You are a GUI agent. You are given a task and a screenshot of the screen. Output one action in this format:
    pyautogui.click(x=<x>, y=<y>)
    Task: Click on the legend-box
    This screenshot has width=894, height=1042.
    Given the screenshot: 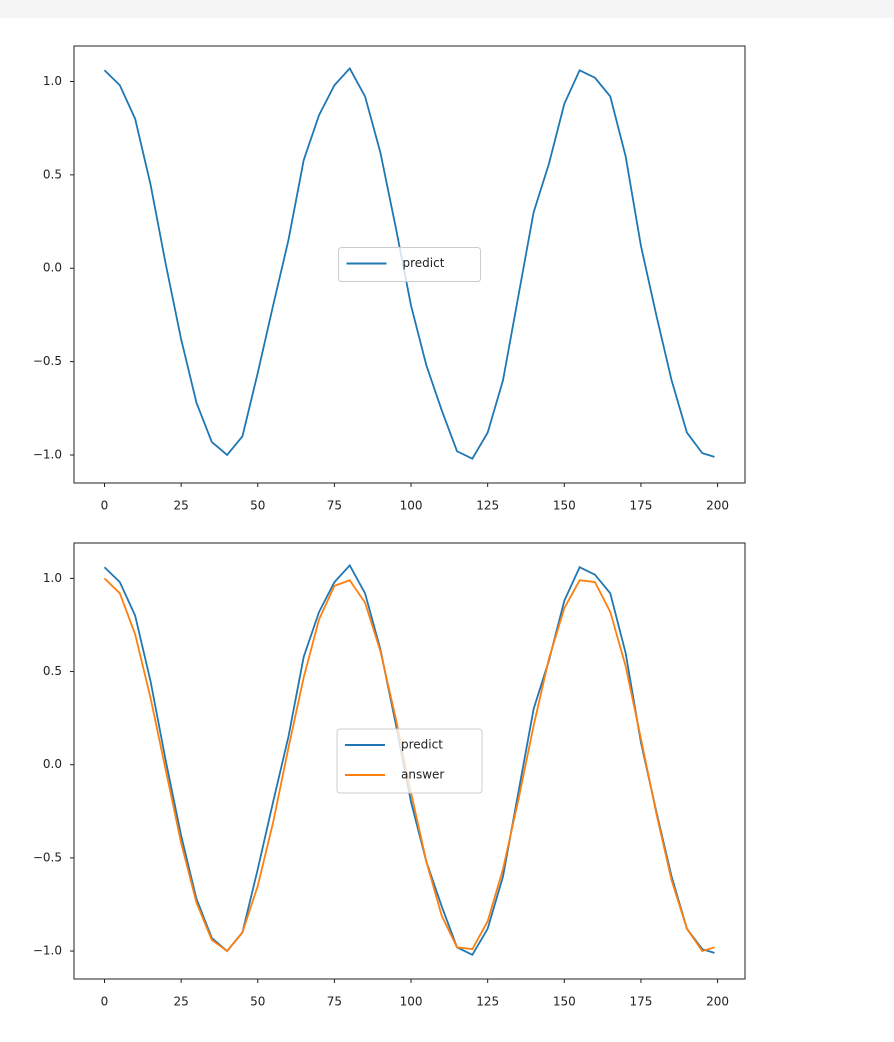 What is the action you would take?
    pyautogui.click(x=409, y=264)
    